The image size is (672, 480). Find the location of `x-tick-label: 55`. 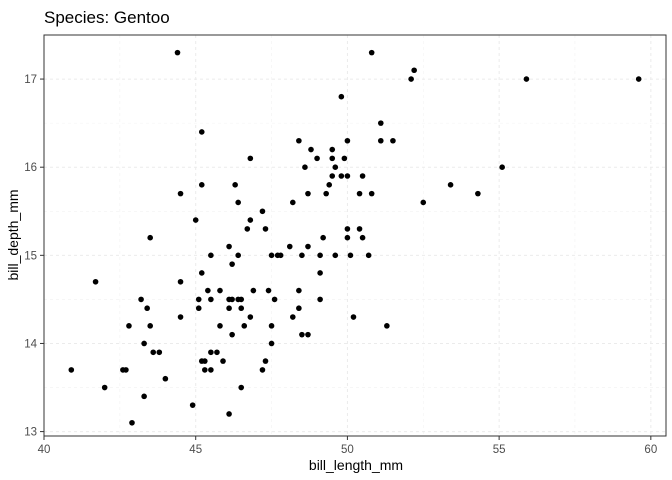

x-tick-label: 55 is located at coordinates (499, 450).